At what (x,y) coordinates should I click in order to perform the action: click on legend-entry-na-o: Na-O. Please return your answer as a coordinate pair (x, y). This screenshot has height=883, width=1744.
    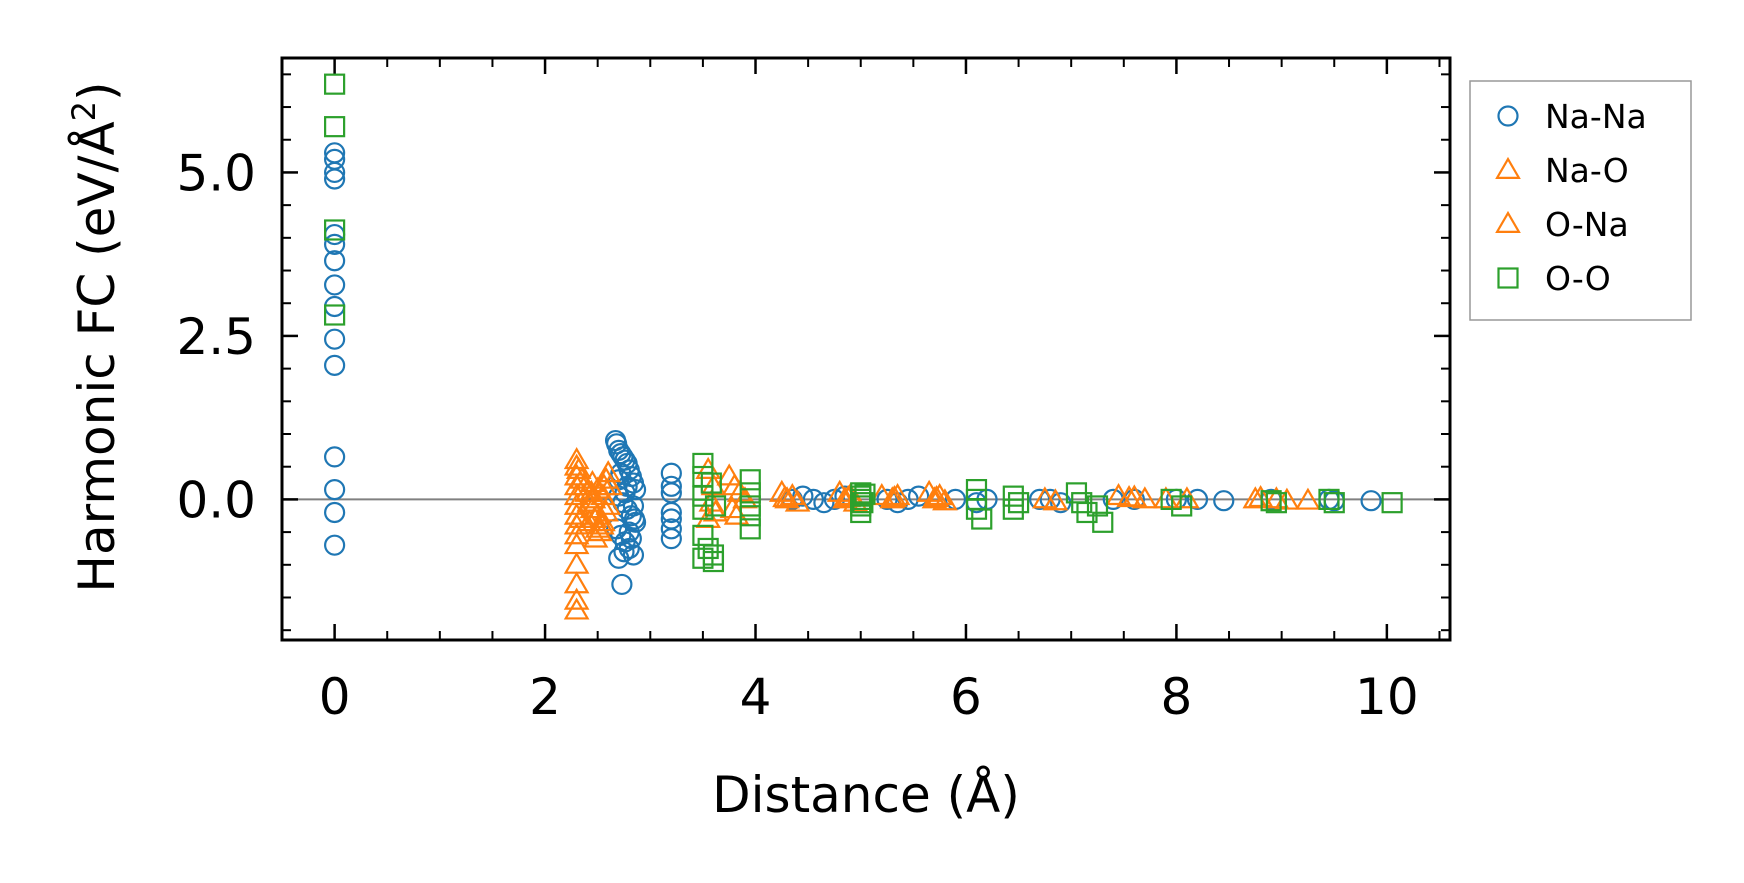
    Looking at the image, I should click on (1562, 170).